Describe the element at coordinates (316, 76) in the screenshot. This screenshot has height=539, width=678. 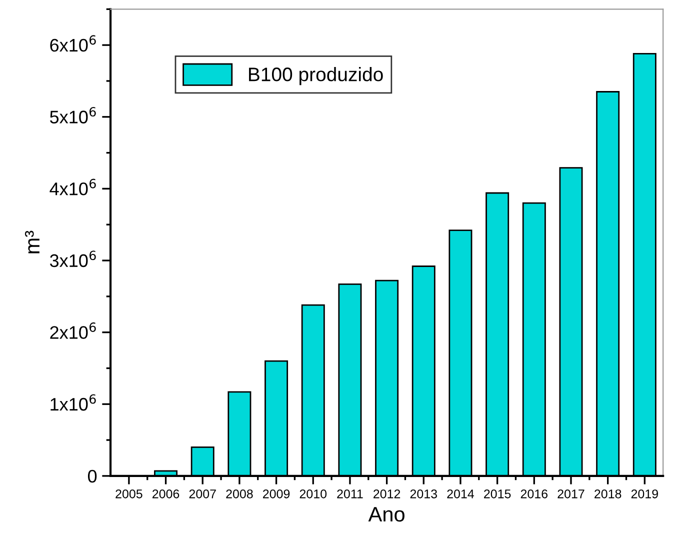
I see `legend-label: B100 produzido` at that location.